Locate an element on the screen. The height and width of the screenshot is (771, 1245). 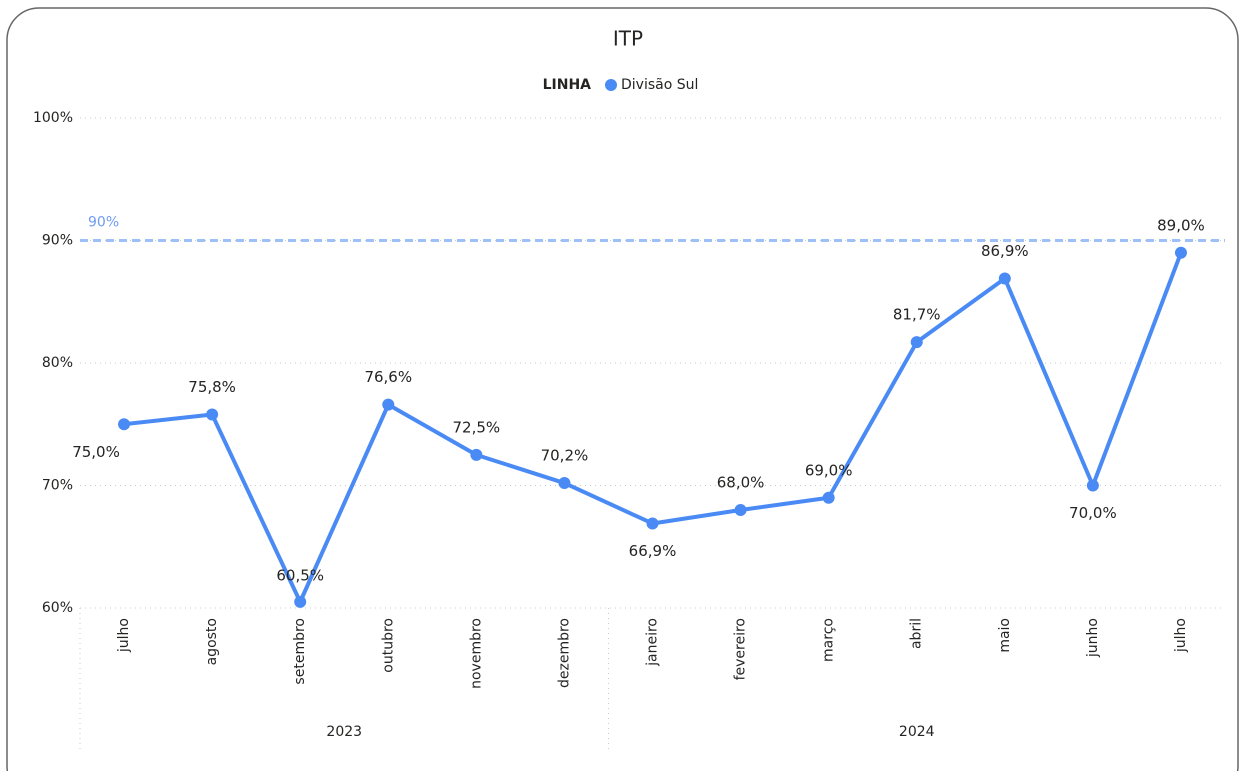
data-label: 69,0% is located at coordinates (829, 470).